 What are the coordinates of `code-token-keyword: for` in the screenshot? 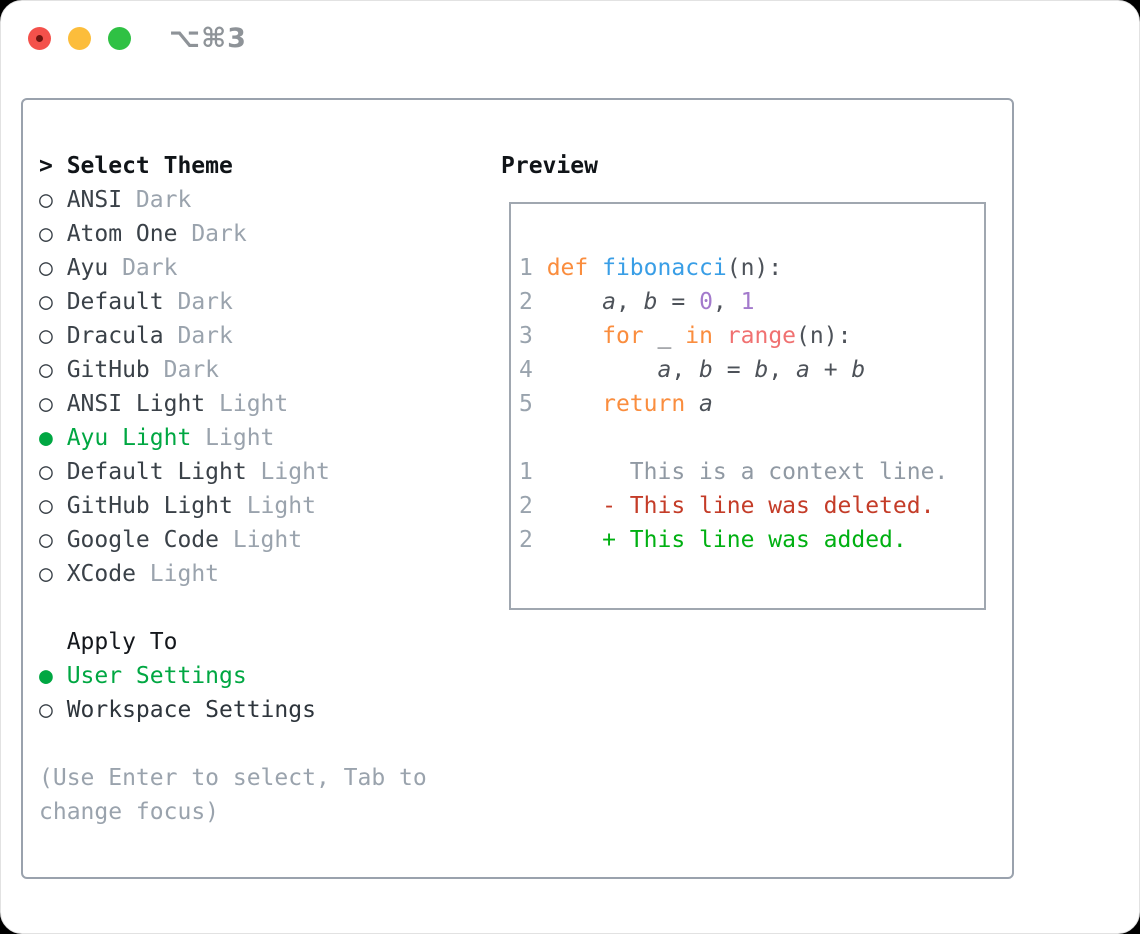 It's located at (623, 336).